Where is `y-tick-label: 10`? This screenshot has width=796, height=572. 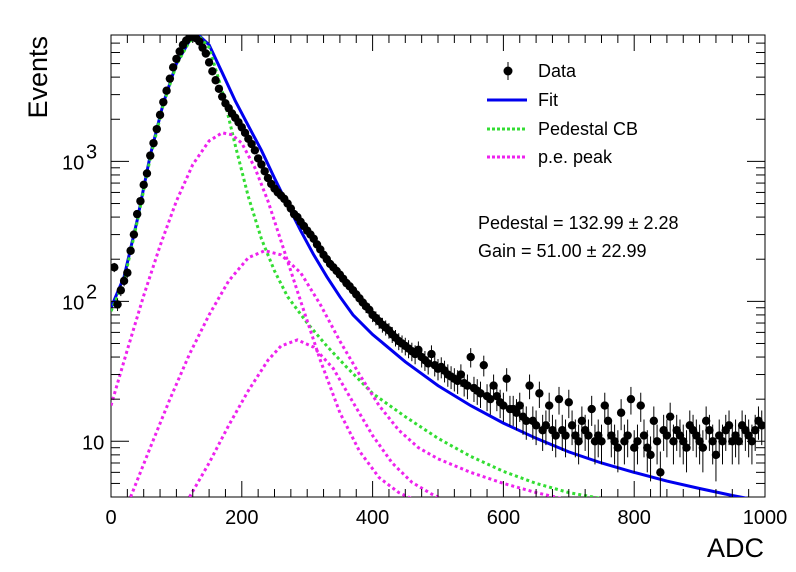
y-tick-label: 10 is located at coordinates (93, 443).